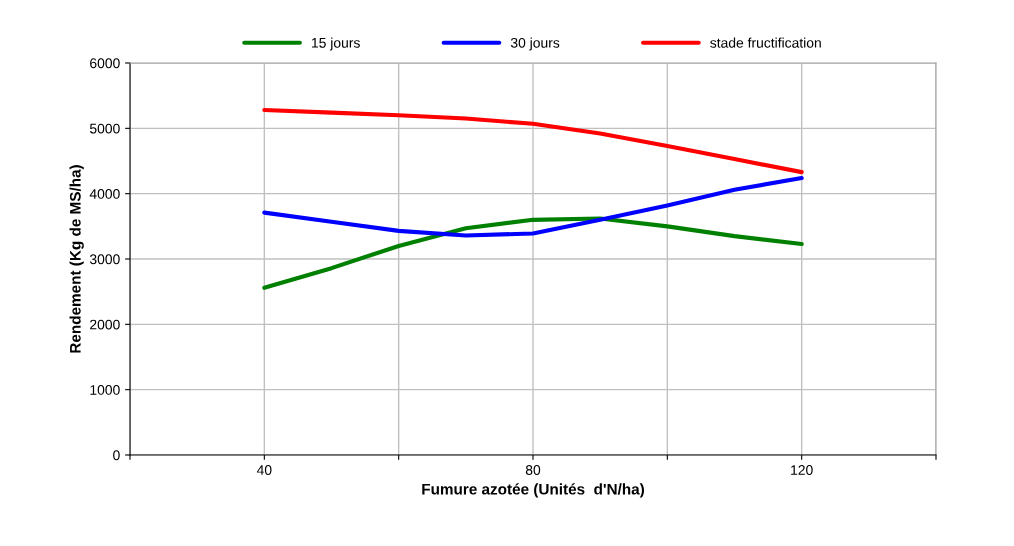  Describe the element at coordinates (105, 324) in the screenshot. I see `y-tick-label: 2000` at that location.